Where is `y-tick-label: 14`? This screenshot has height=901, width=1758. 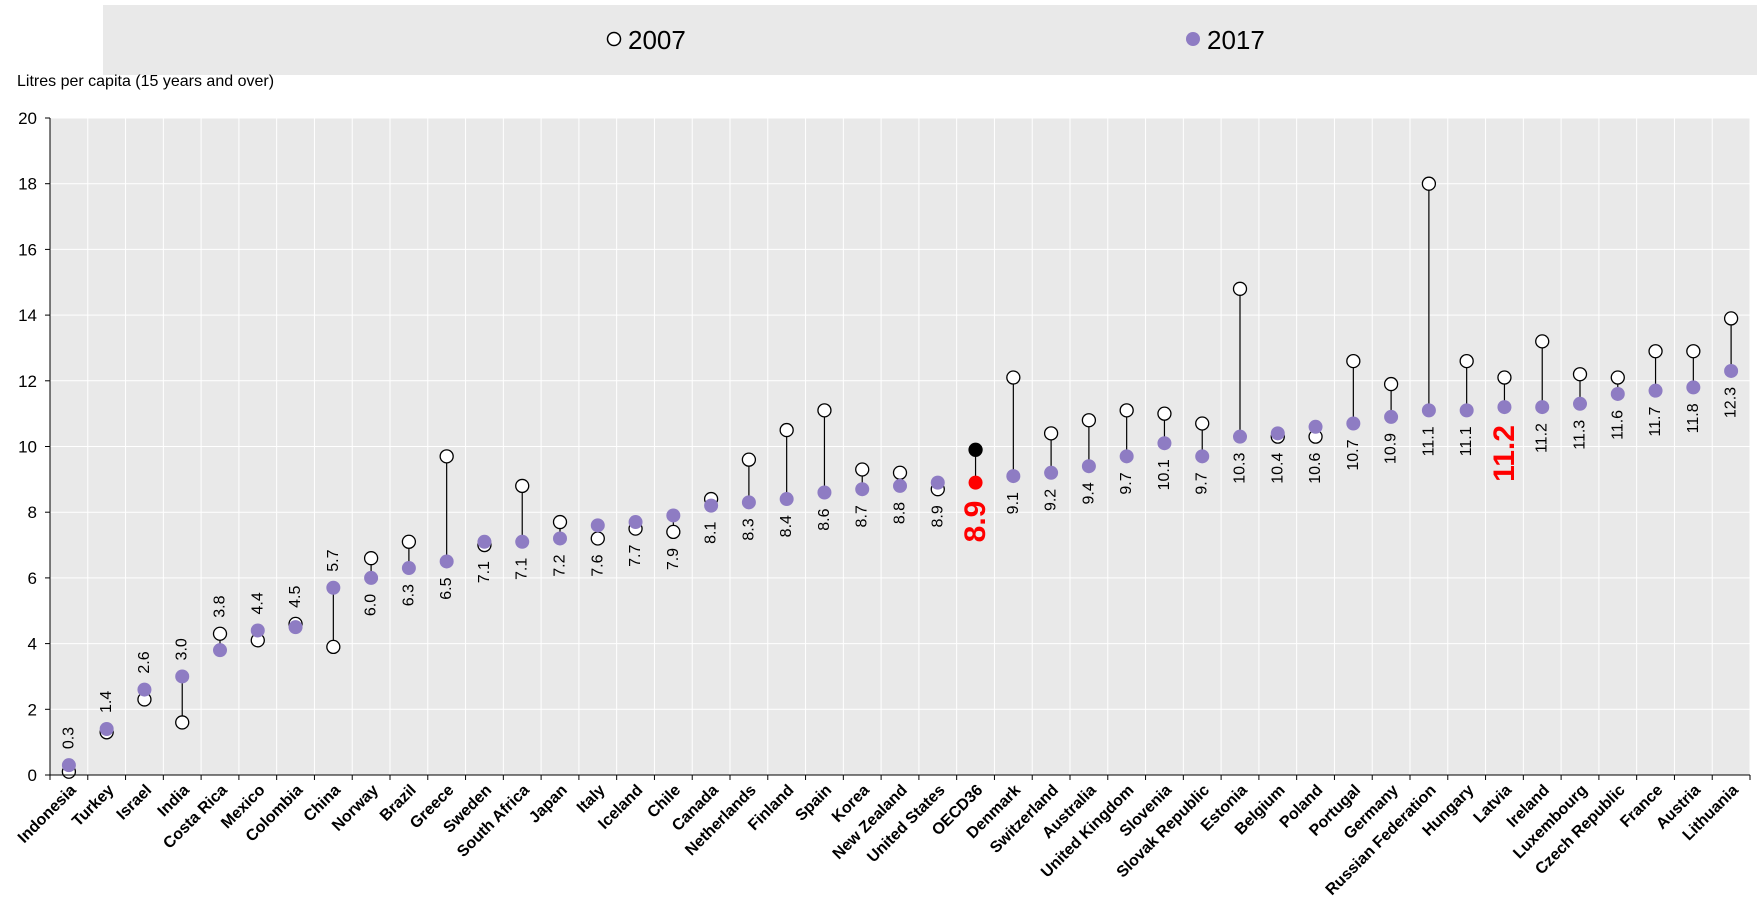
y-tick-label: 14 is located at coordinates (27, 315).